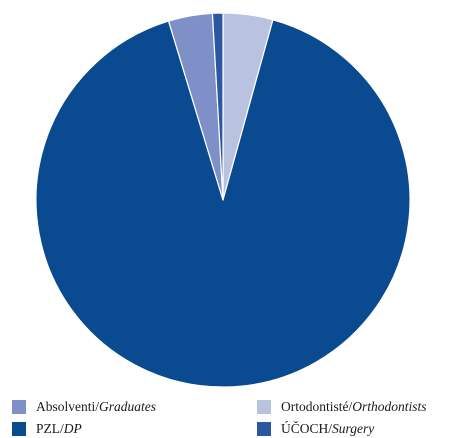 This screenshot has height=438, width=454. I want to click on legend-swatch-graduates, so click(19, 407).